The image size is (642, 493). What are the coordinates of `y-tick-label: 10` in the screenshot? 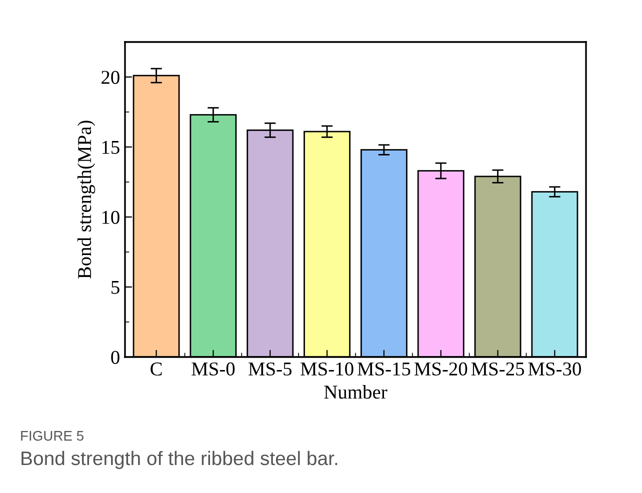 It's located at (111, 217).